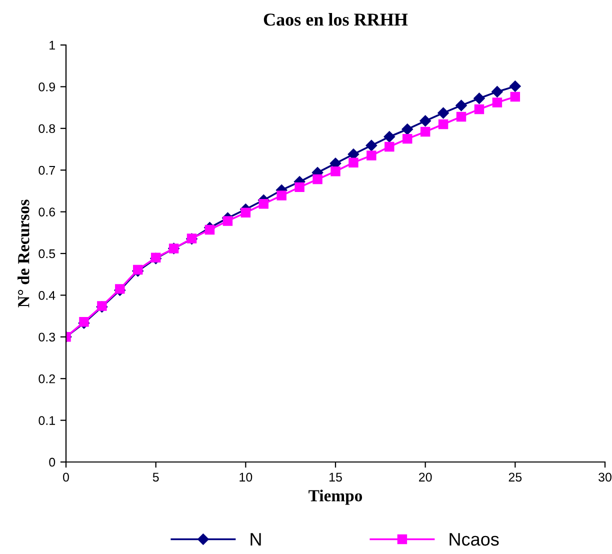 The width and height of the screenshot is (612, 554). I want to click on x-axis-title: Tiempo, so click(335, 497).